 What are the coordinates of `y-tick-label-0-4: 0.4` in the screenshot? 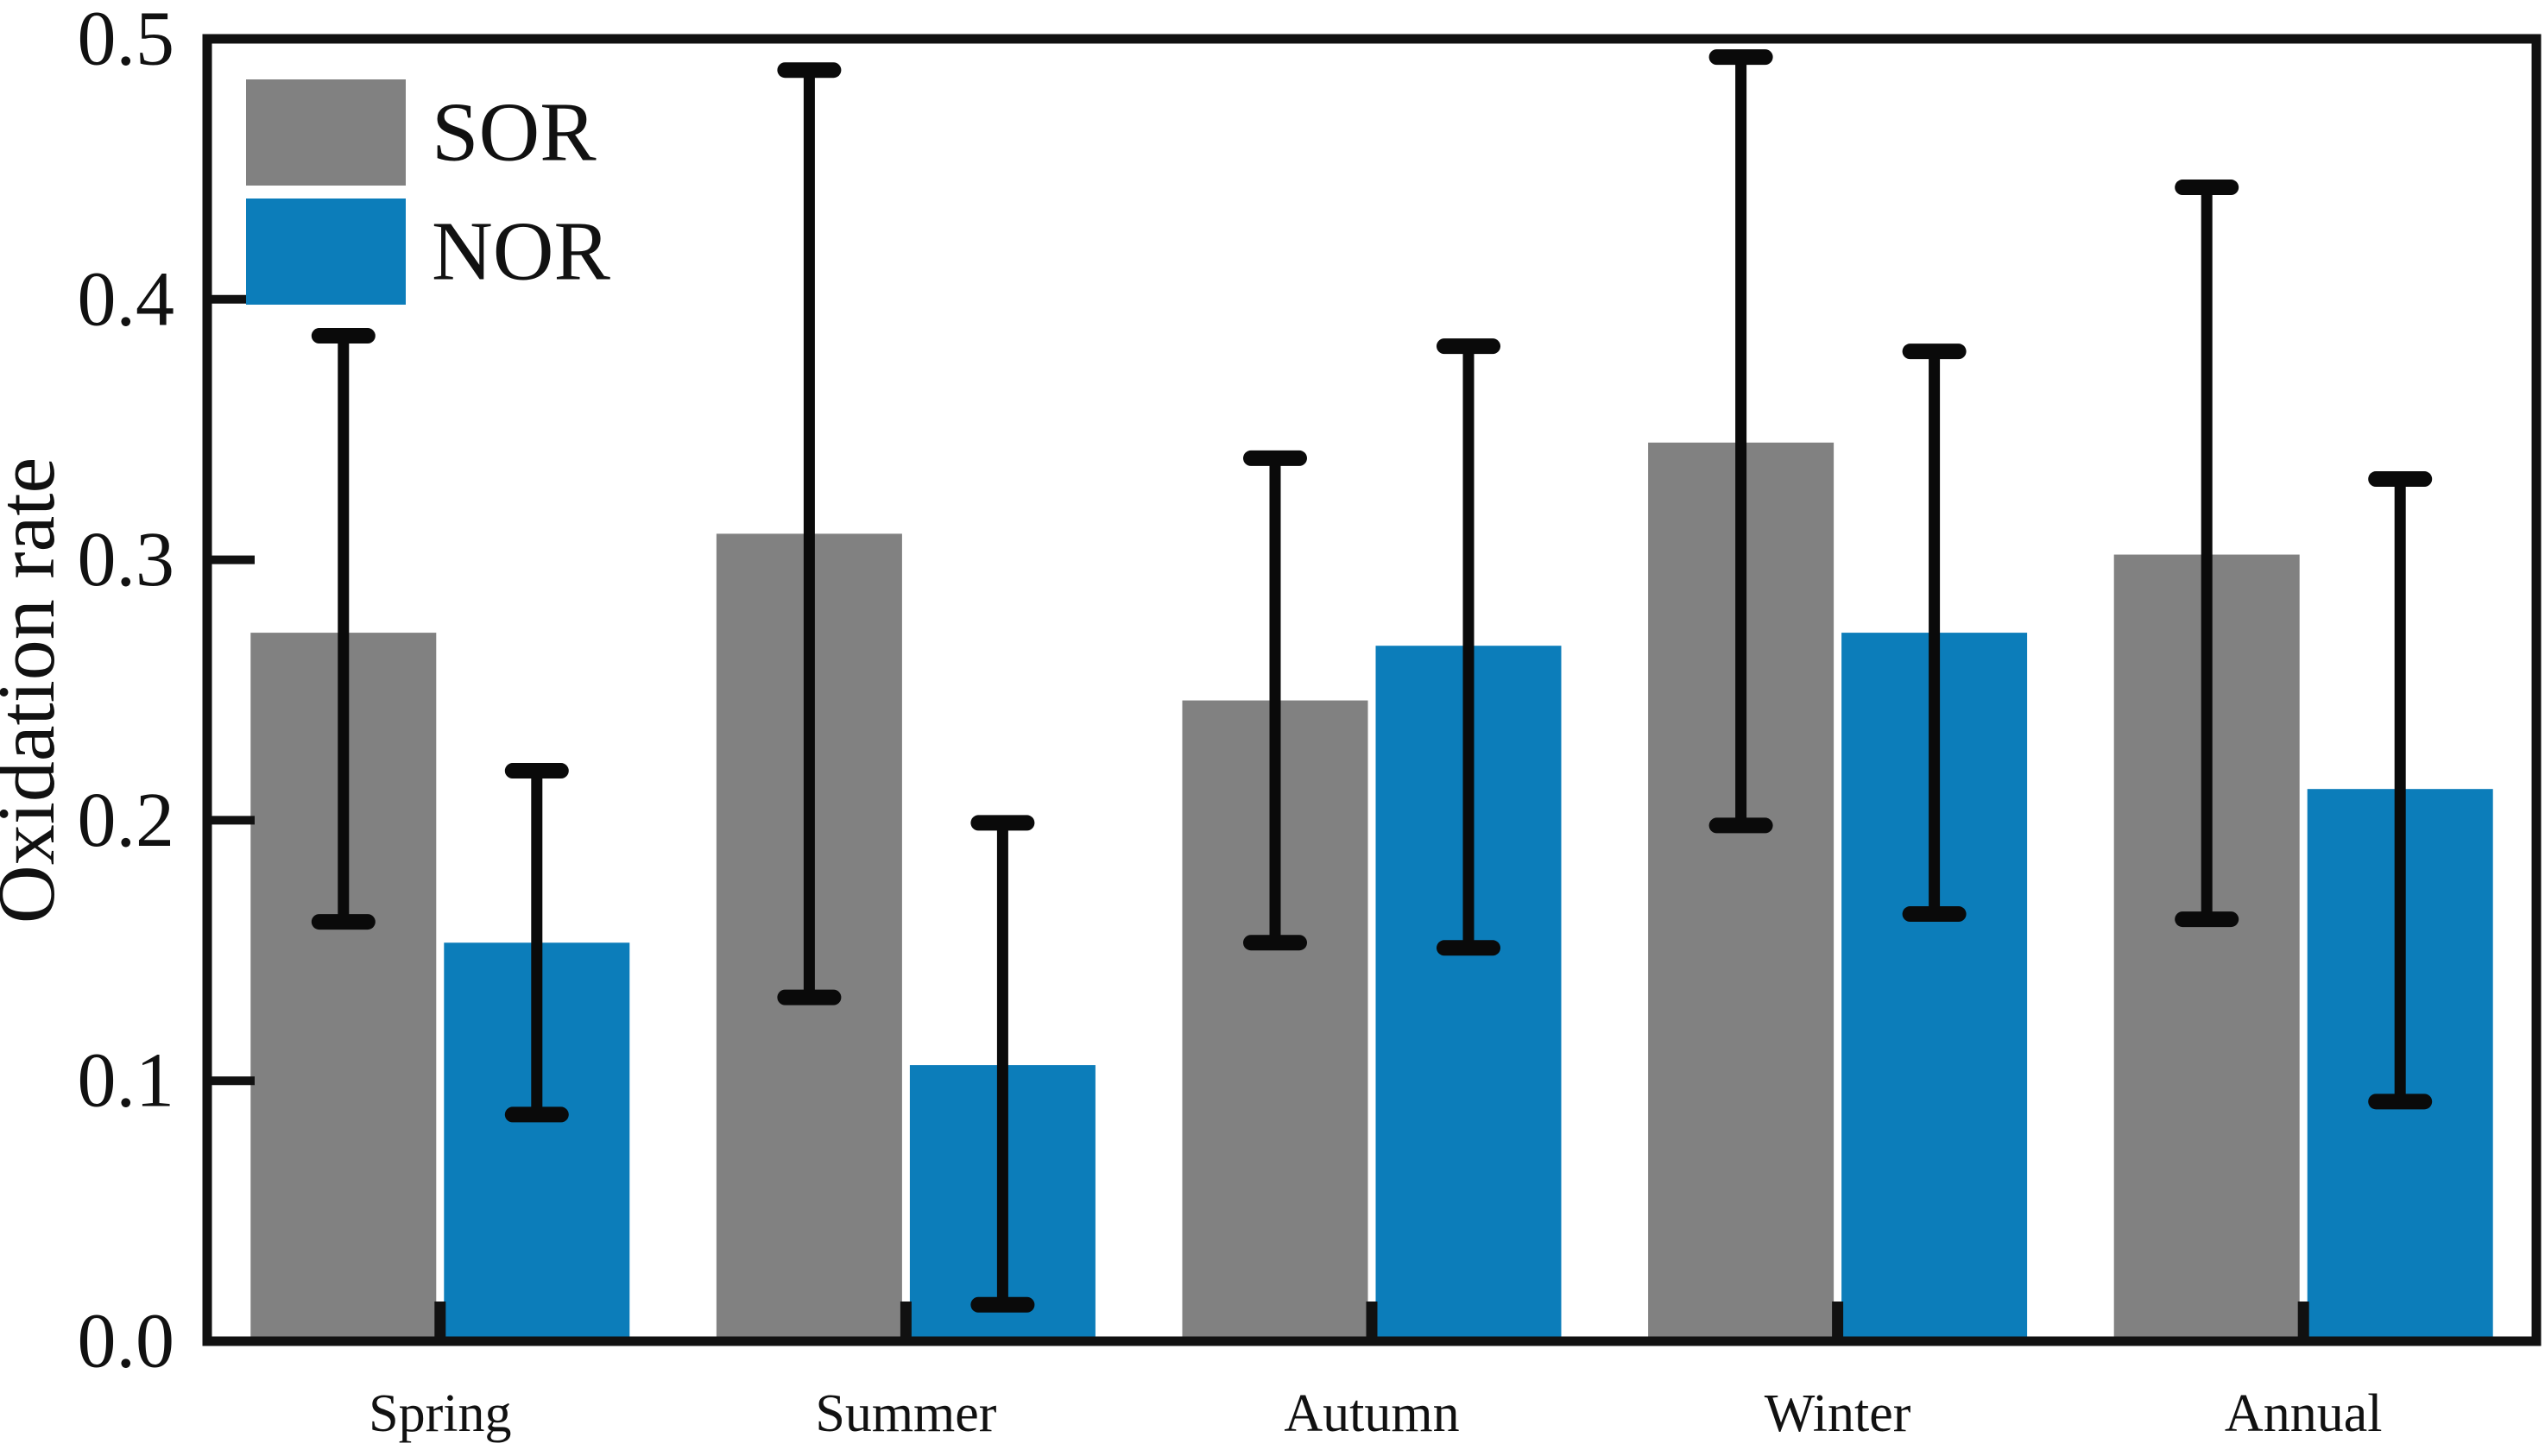 It's located at (126, 299).